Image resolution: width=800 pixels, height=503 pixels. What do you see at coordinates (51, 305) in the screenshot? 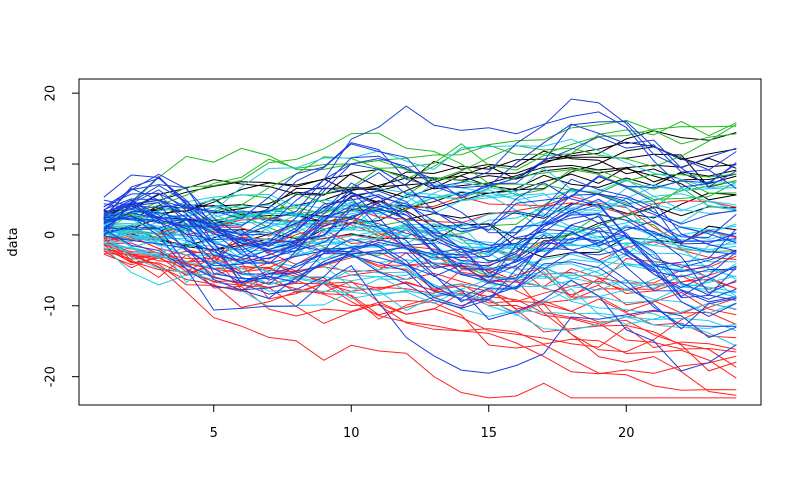
I see `y-tick-label: -10` at bounding box center [51, 305].